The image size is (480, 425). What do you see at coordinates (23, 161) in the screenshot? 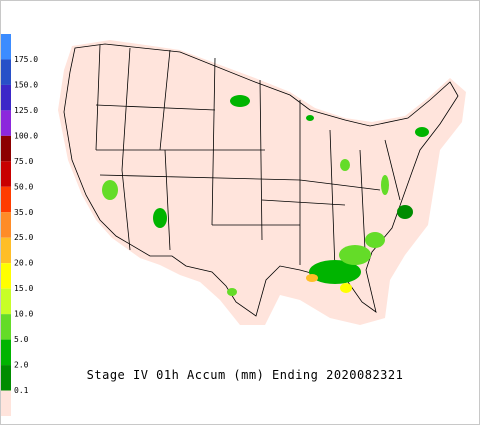
I see `legend-label: 75.0` at bounding box center [23, 161].